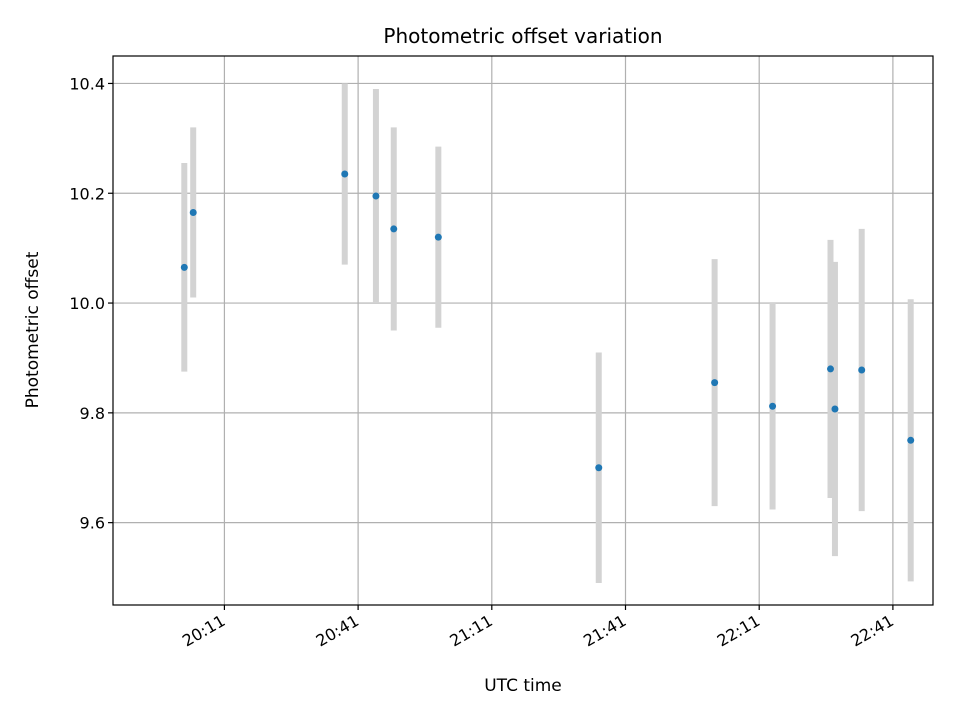  What do you see at coordinates (92, 523) in the screenshot?
I see `y-tick-label: 9.6` at bounding box center [92, 523].